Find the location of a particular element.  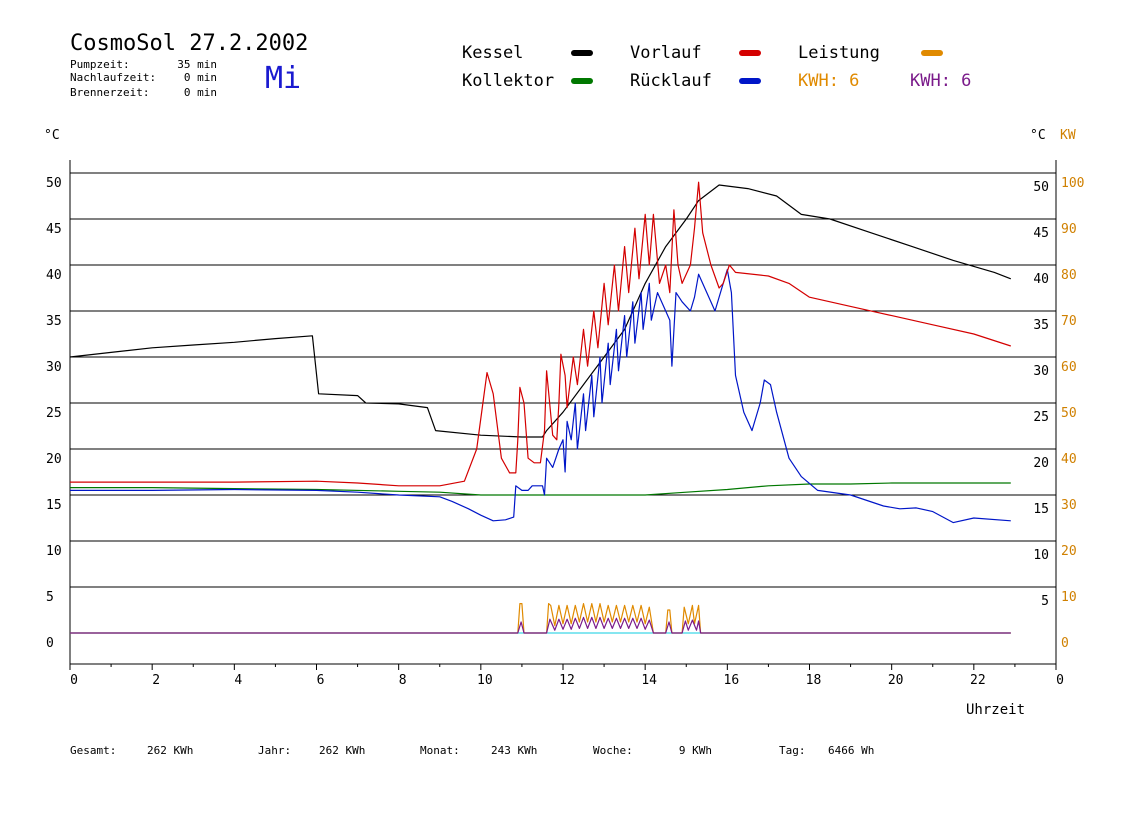

x-tick-label: 12 is located at coordinates (567, 680).